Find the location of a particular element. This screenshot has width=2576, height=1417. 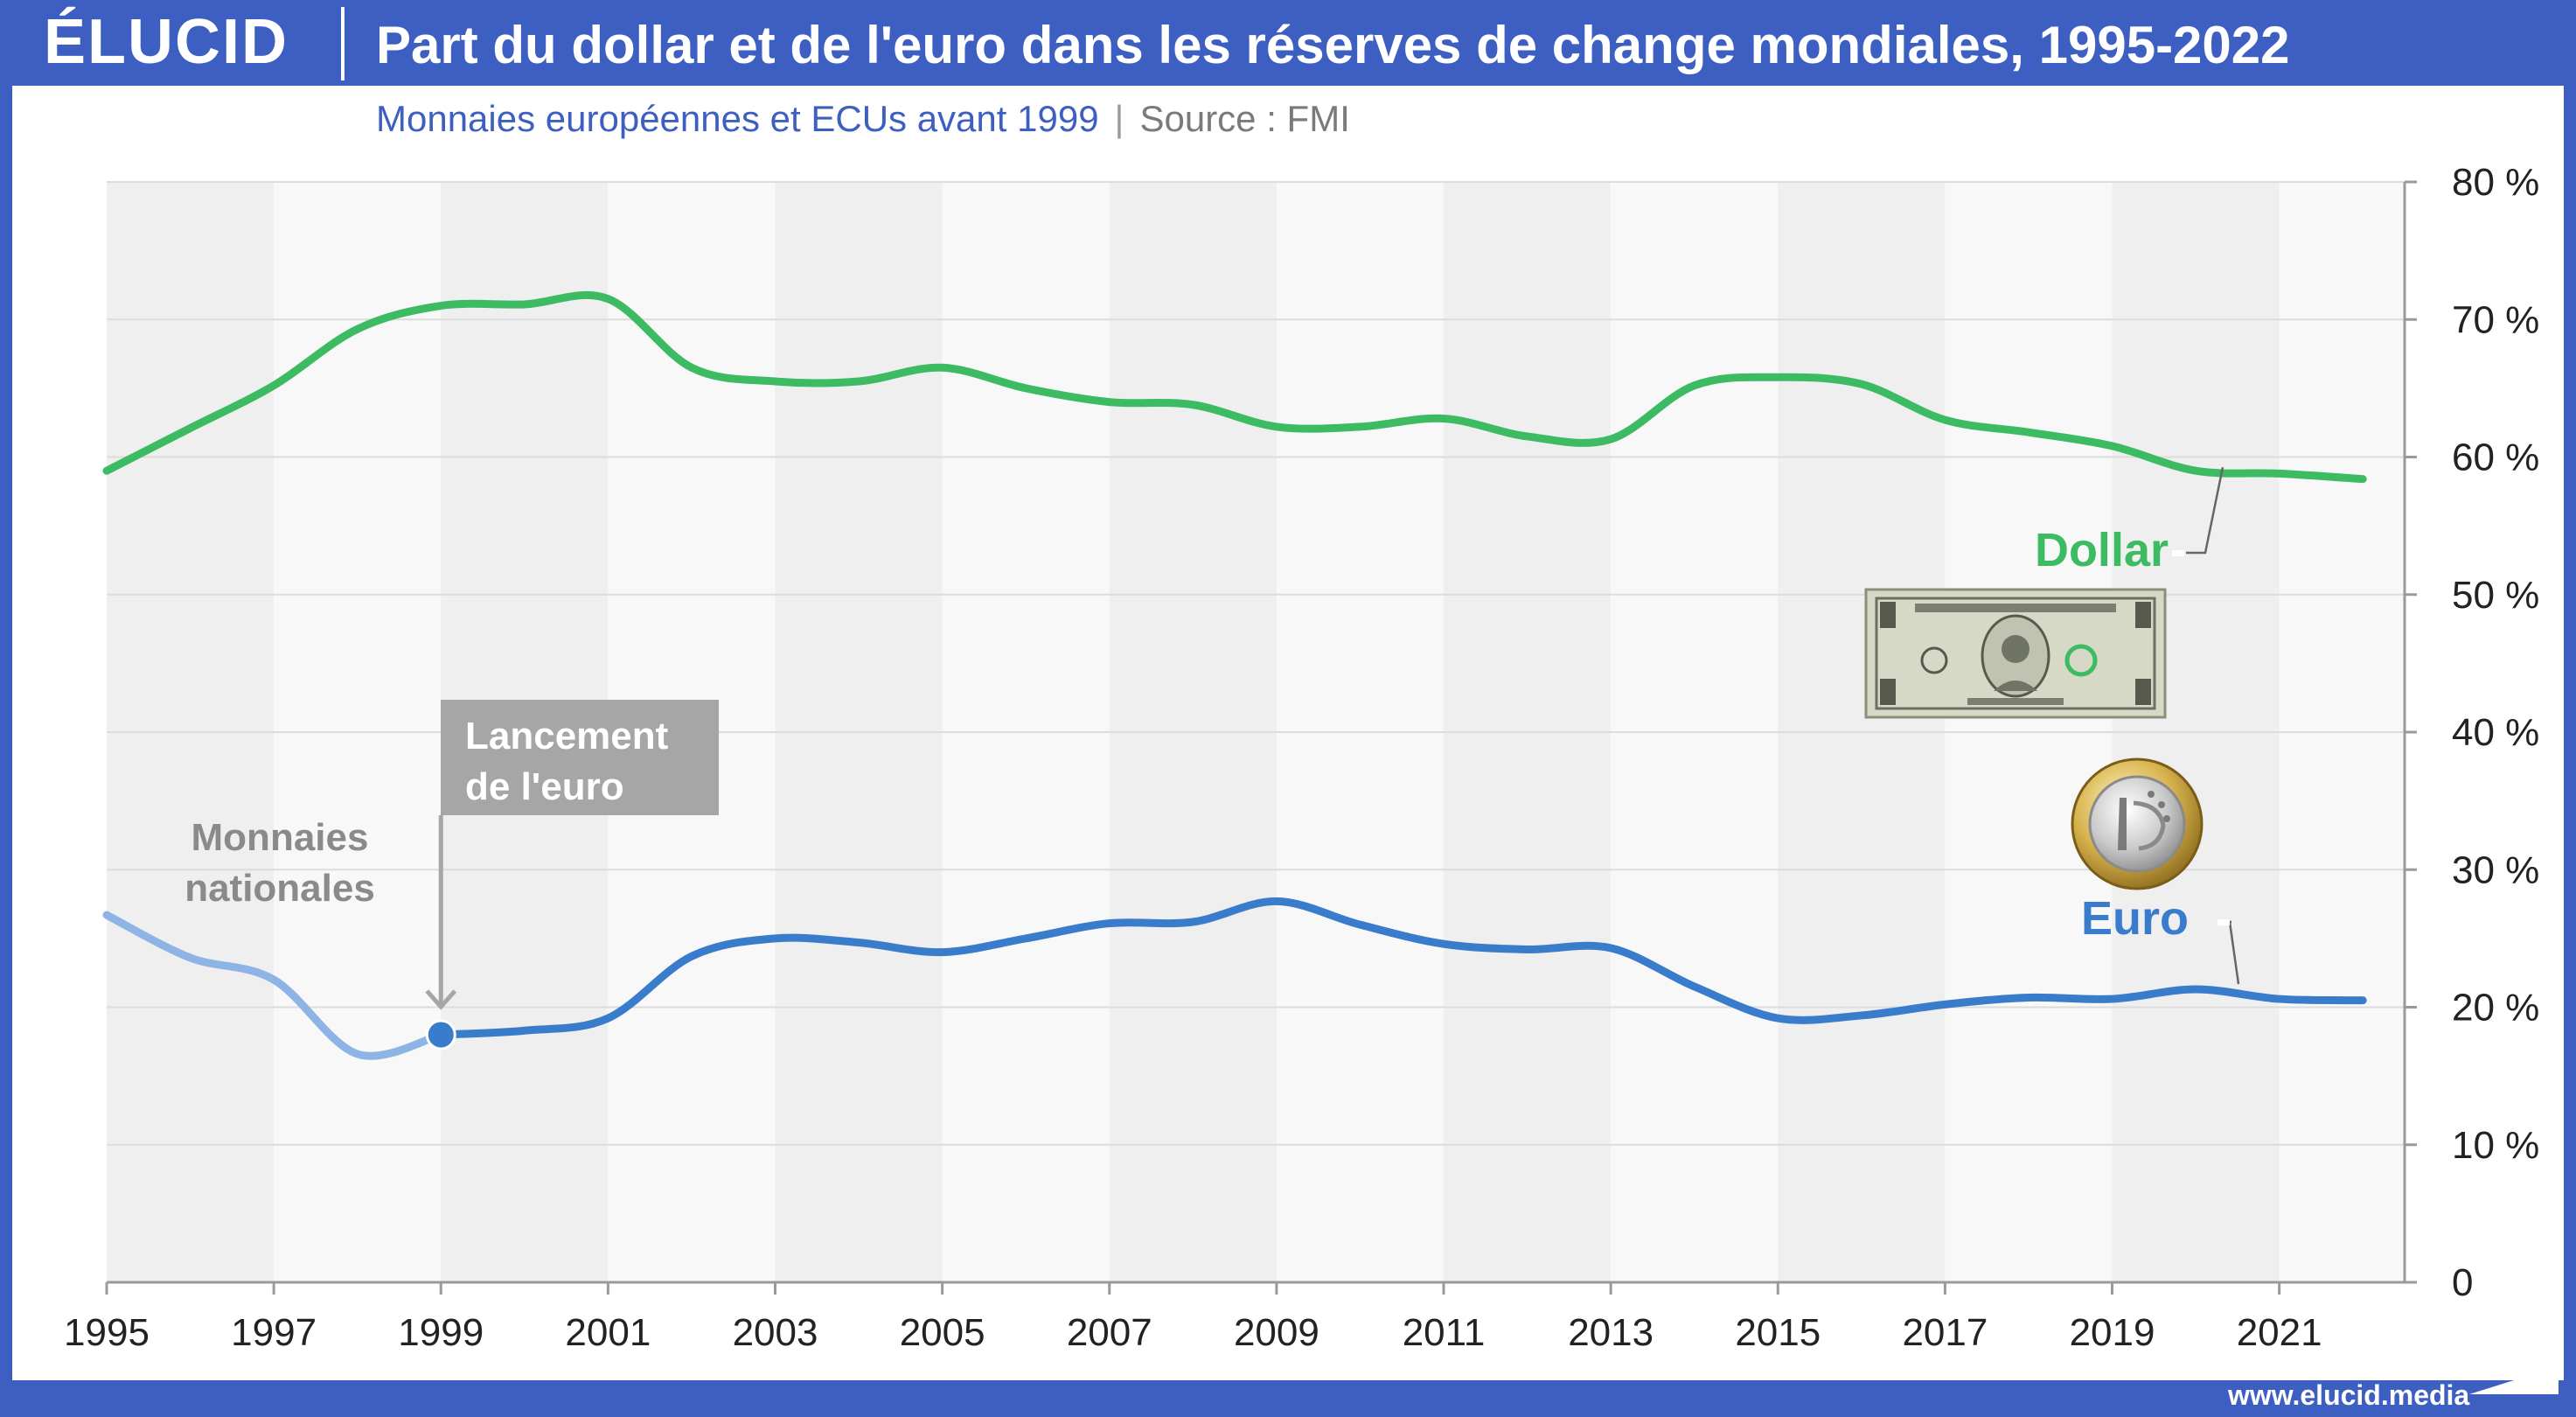

x-tick-label: 2017 is located at coordinates (1945, 1333).